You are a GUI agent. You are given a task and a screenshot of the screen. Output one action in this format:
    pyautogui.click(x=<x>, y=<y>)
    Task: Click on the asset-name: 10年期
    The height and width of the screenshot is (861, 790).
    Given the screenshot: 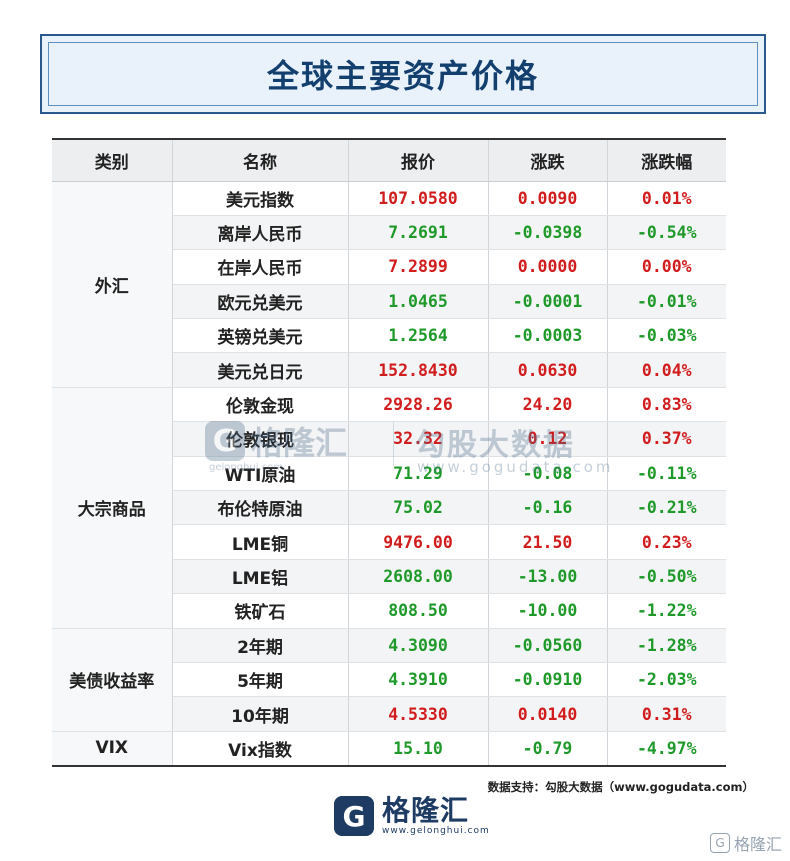 What is the action you would take?
    pyautogui.click(x=260, y=714)
    